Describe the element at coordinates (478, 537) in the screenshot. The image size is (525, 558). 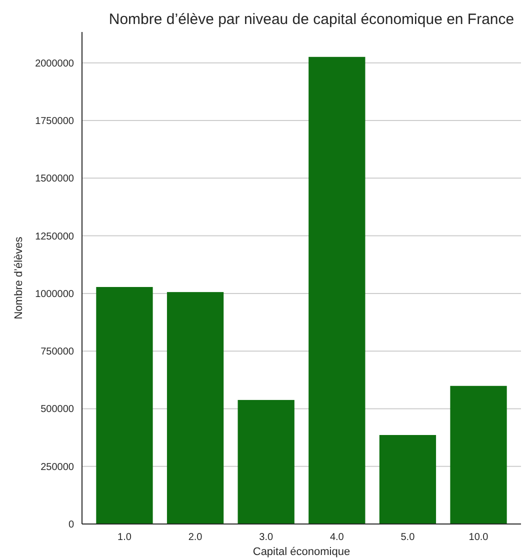
I see `x-tick-label: 10.0` at that location.